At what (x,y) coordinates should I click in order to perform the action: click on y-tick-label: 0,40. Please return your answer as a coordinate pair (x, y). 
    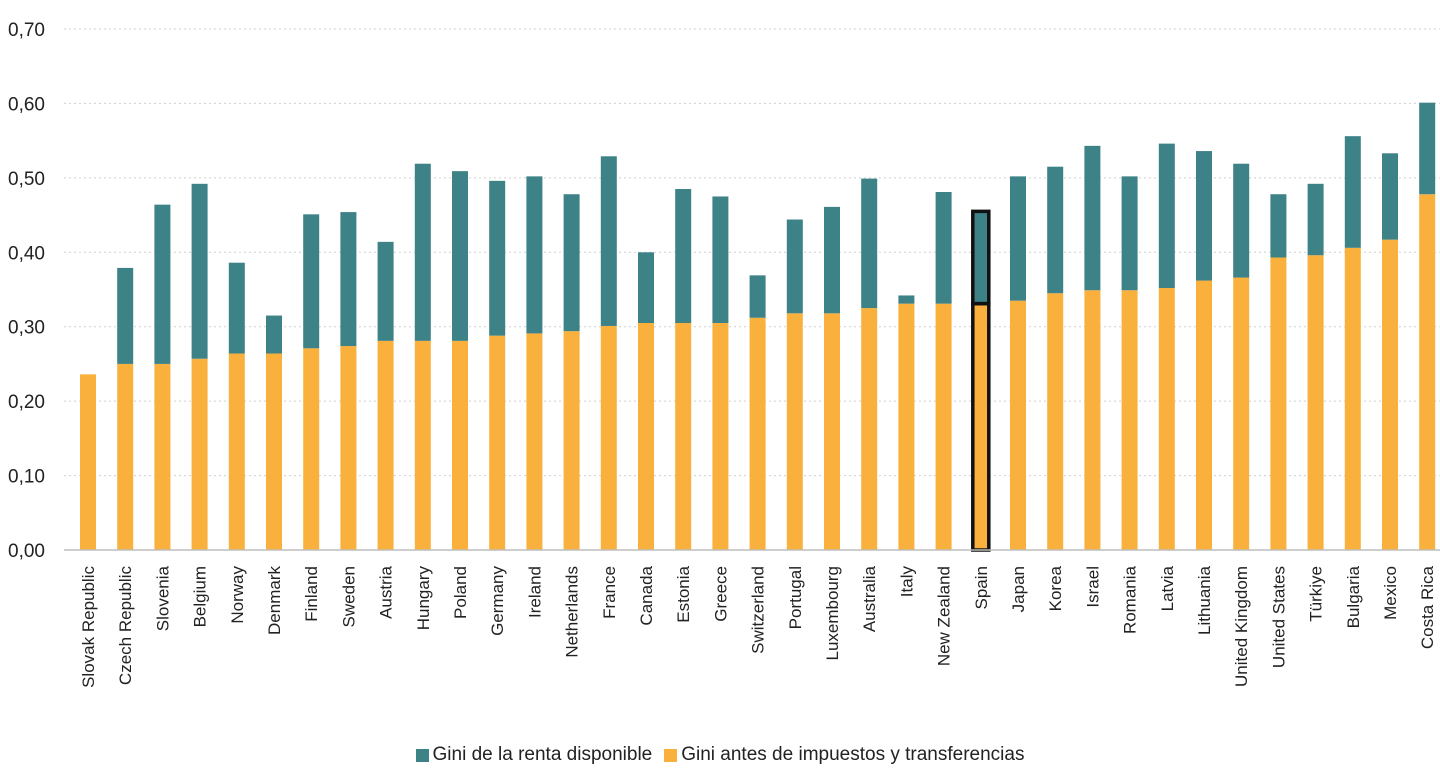
    Looking at the image, I should click on (26, 253).